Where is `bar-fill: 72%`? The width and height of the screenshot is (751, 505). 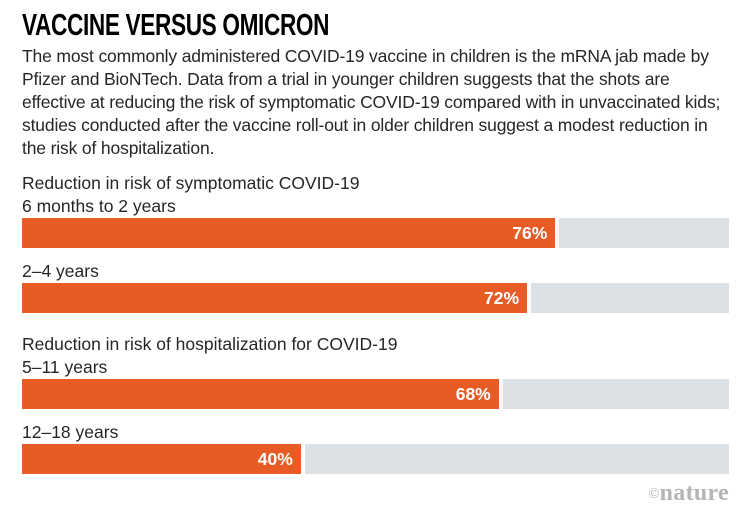 bar-fill: 72% is located at coordinates (277, 298).